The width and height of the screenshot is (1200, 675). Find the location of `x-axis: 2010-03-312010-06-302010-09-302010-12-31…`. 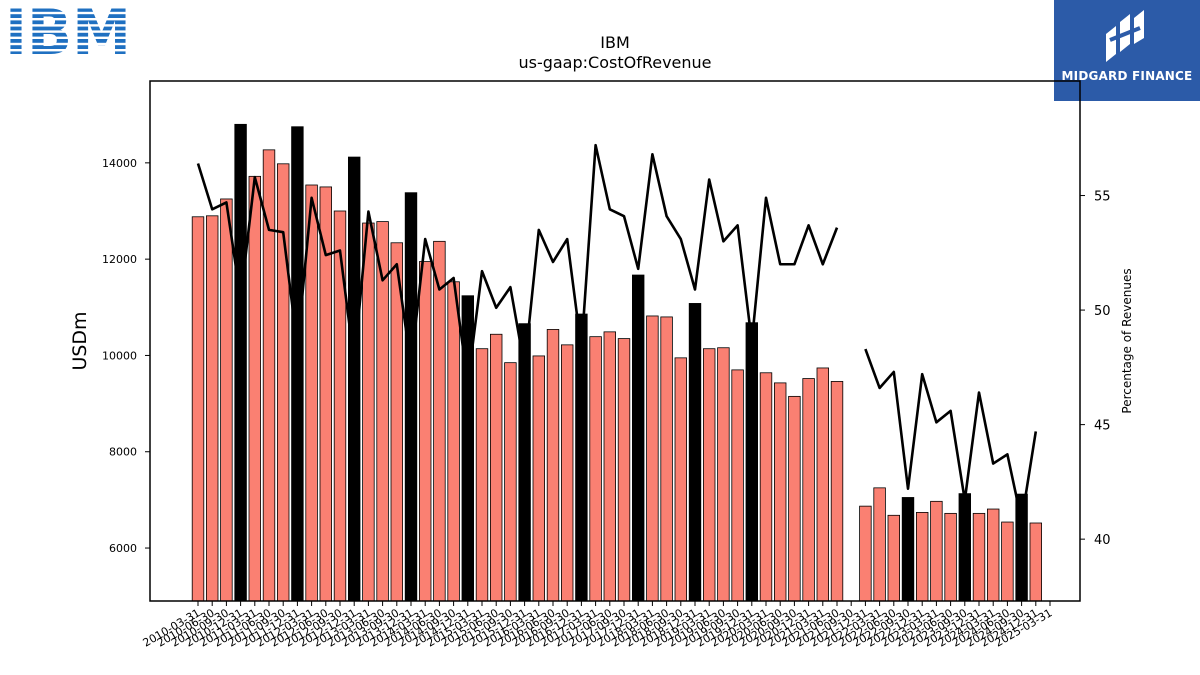

x-axis: 2010-03-312010-06-302010-09-302010-12-31… is located at coordinates (598, 625).